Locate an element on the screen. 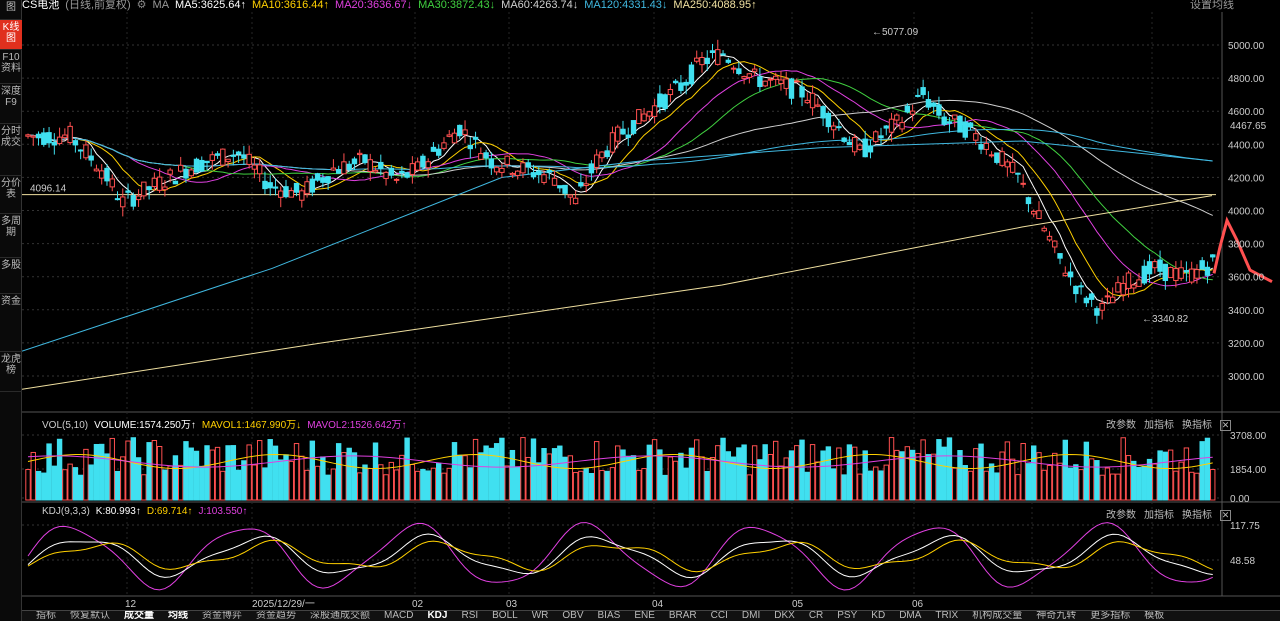 This screenshot has height=621, width=1280. indicator-tab-5: 资金趋势 is located at coordinates (276, 615).